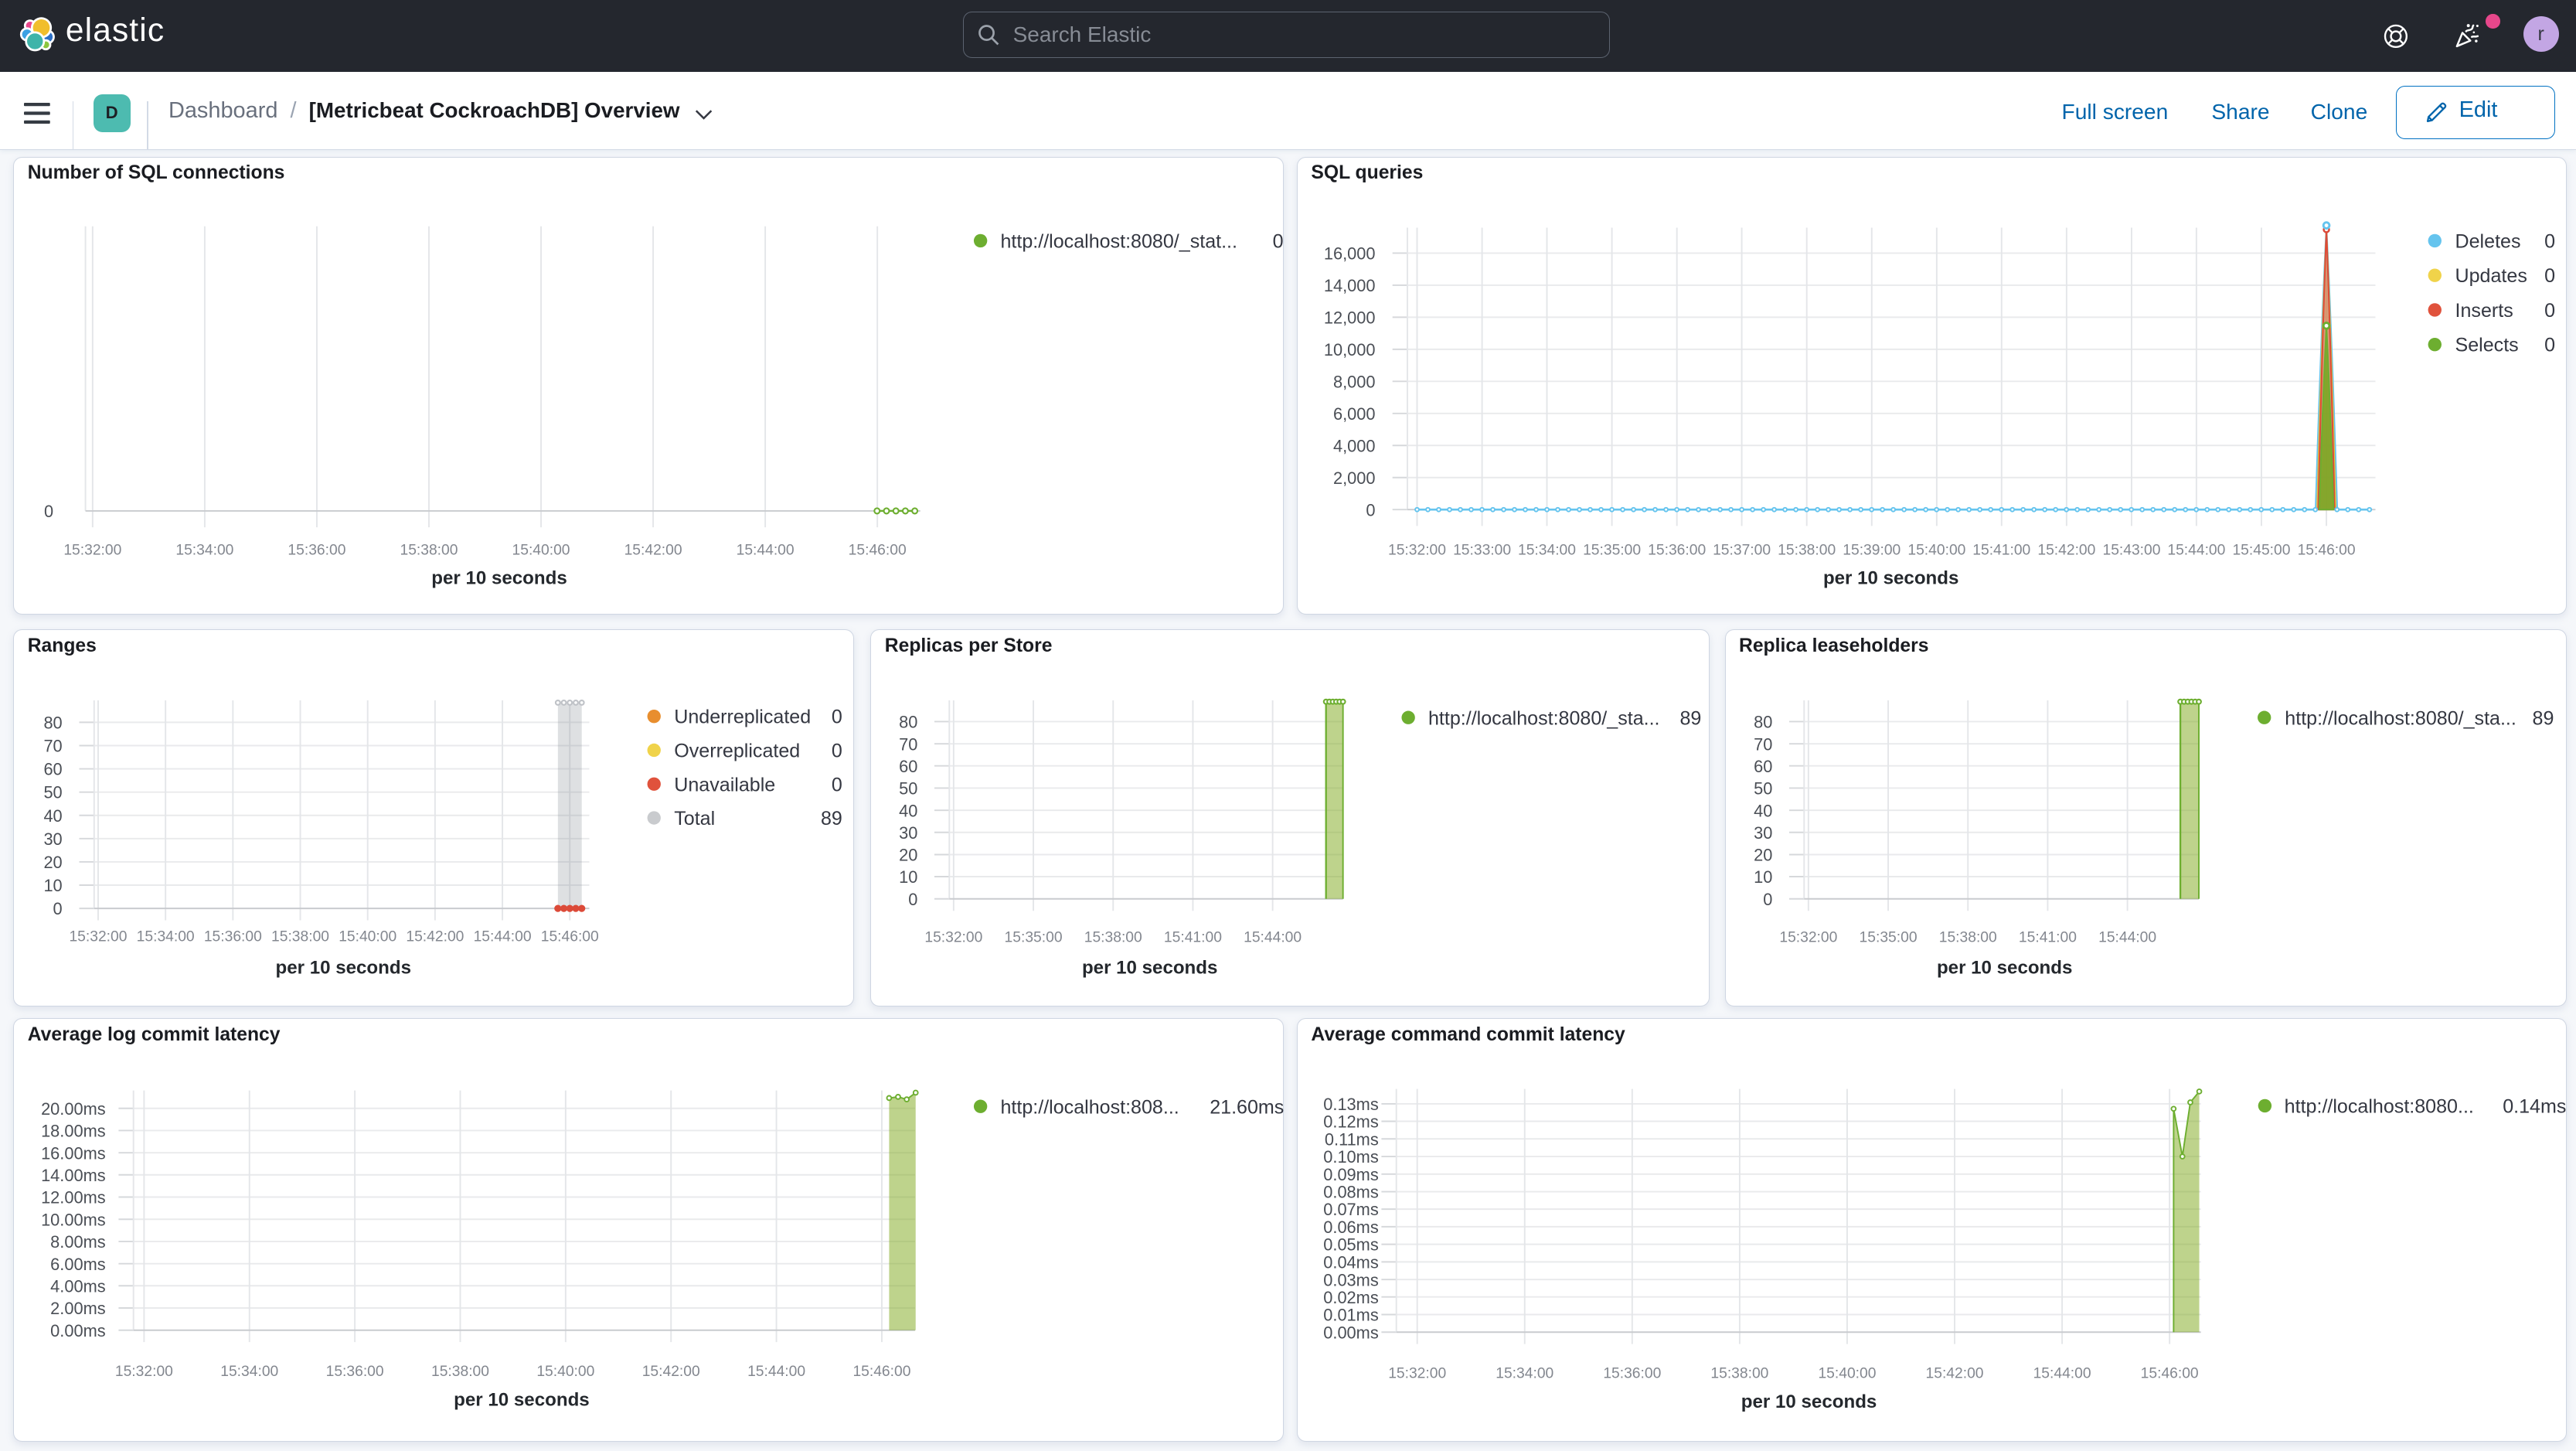 The height and width of the screenshot is (1451, 2576). I want to click on svg-text: 16.00ms, so click(73, 1153).